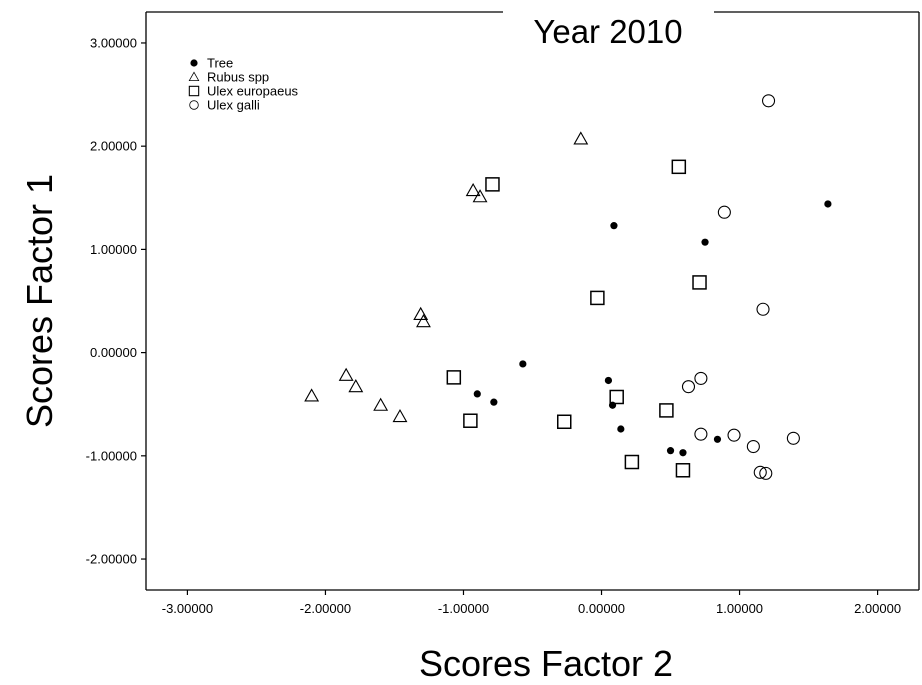 The width and height of the screenshot is (922, 685). What do you see at coordinates (194, 76) in the screenshot?
I see `legend-marker-rubus-spp` at bounding box center [194, 76].